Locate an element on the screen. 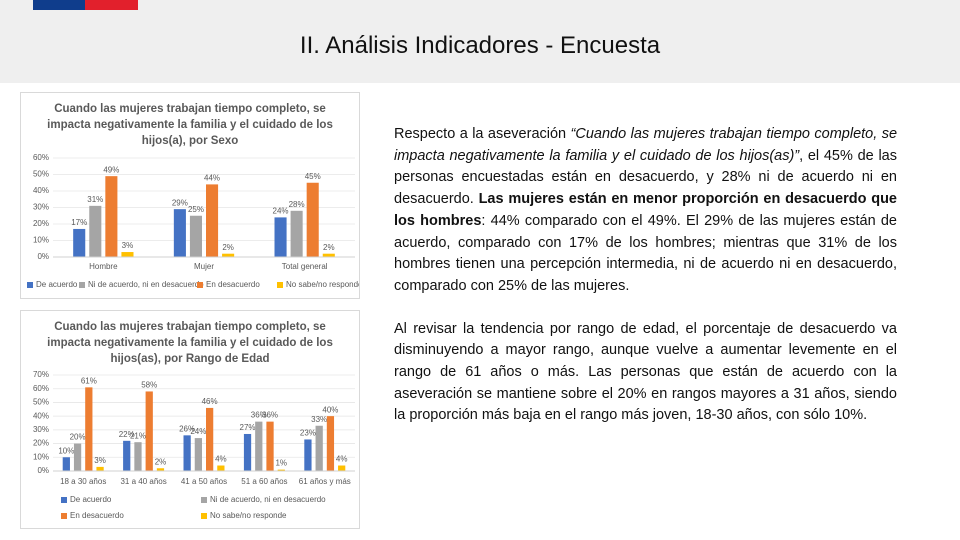  data-label: 61% is located at coordinates (89, 380).